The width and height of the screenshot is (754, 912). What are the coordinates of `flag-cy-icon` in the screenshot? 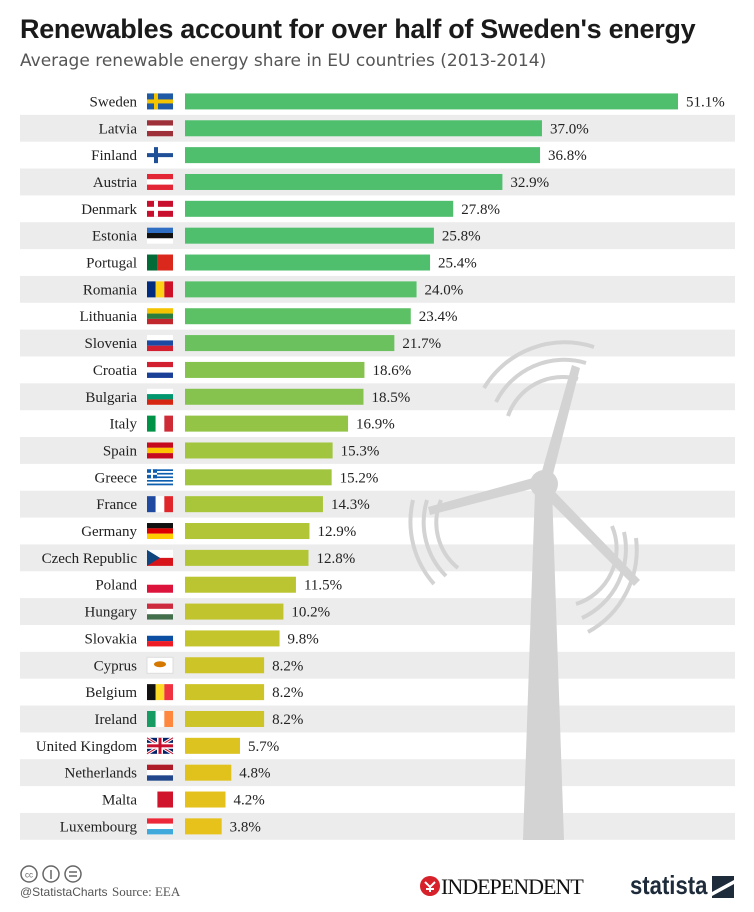 It's located at (160, 665).